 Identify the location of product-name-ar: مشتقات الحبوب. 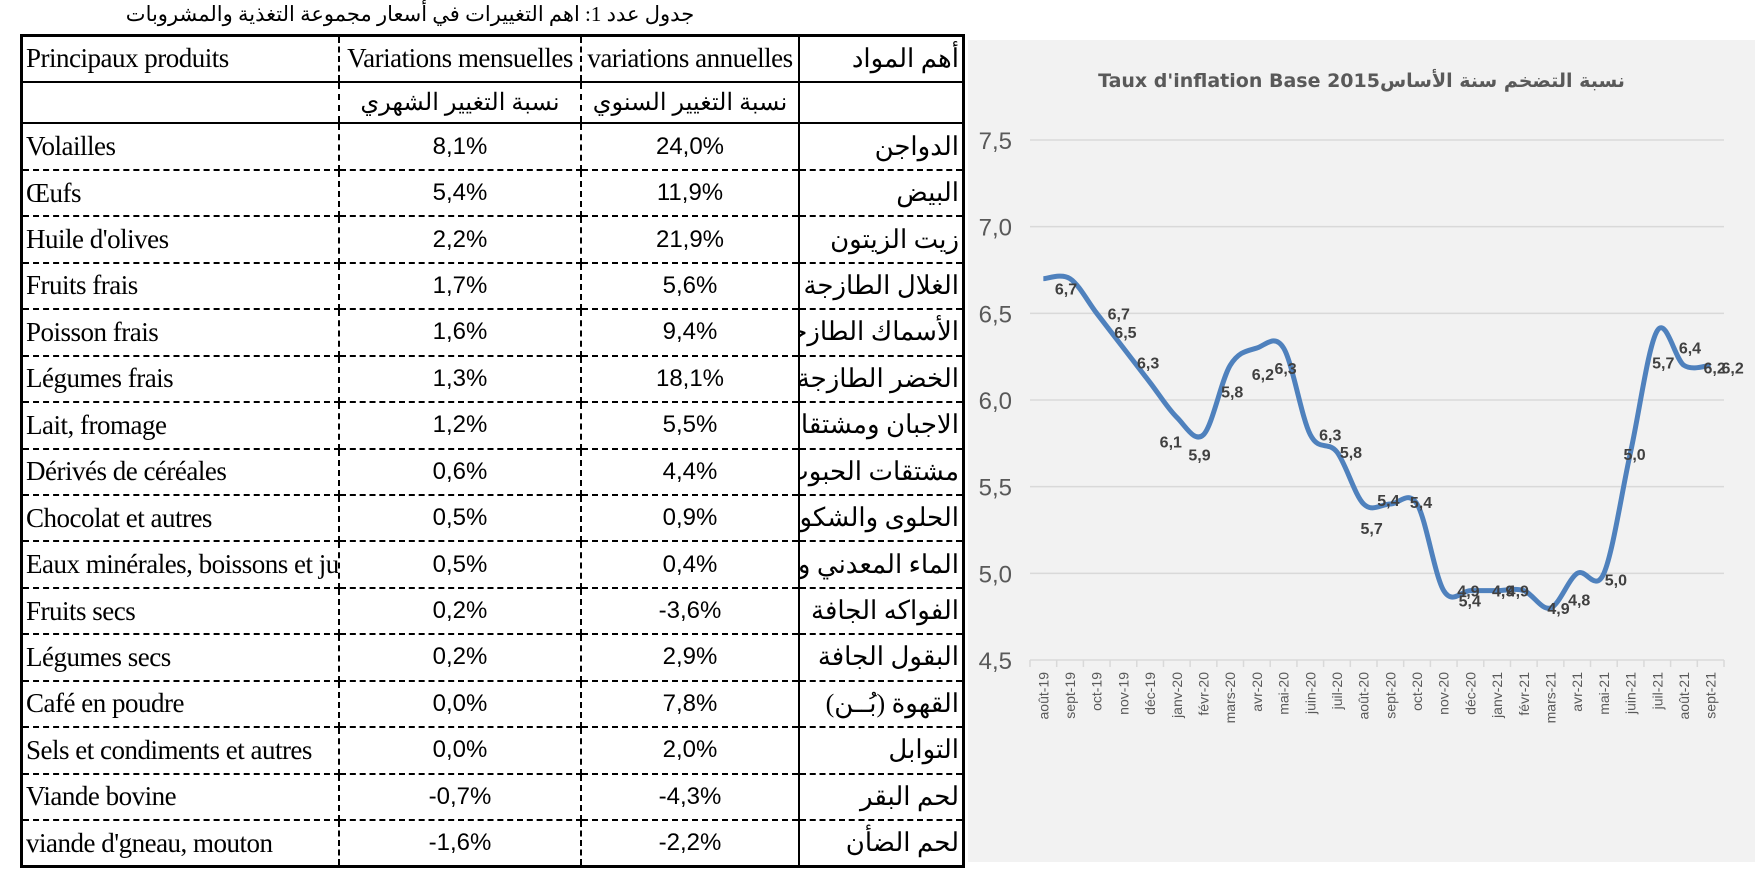
(880, 472).